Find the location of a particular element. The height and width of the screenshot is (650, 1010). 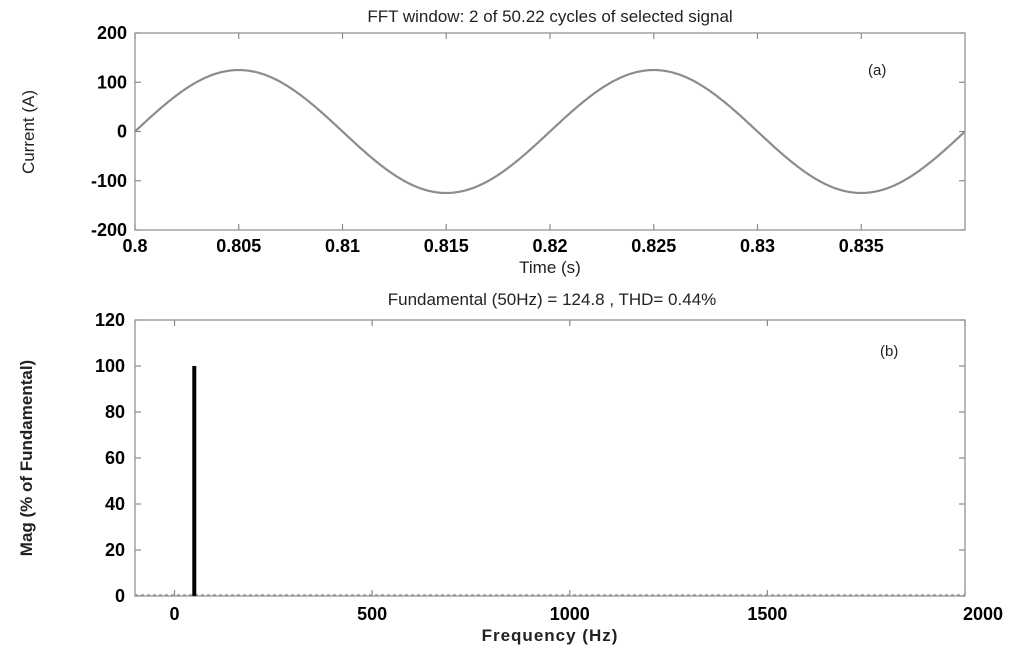

panel-b-x-axis-label: Frequency (Hz) is located at coordinates (550, 635).